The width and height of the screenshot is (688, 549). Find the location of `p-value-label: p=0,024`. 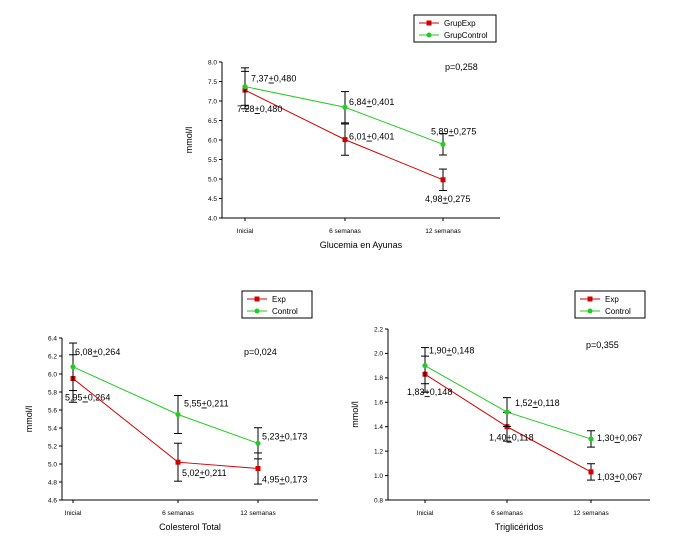

p-value-label: p=0,024 is located at coordinates (260, 352).